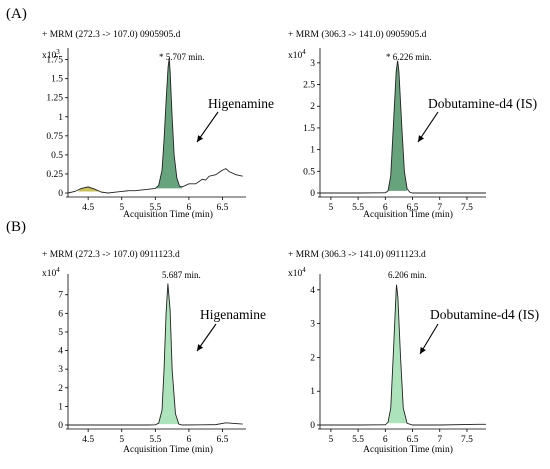 The height and width of the screenshot is (469, 550). What do you see at coordinates (357, 255) in the screenshot?
I see `chart-header: + MRM (306.3 -> 141.0) 0911123.d` at bounding box center [357, 255].